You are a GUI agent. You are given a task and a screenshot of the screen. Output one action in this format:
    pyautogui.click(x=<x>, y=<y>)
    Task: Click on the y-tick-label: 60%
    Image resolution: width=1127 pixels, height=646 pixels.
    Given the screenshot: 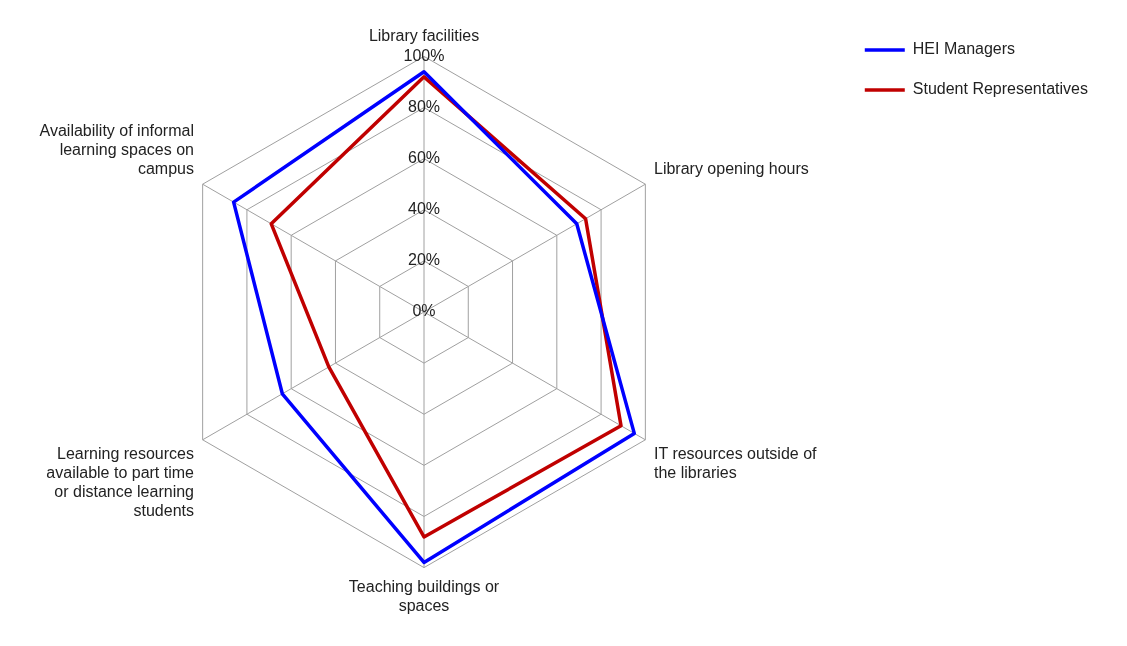 What is the action you would take?
    pyautogui.click(x=424, y=158)
    